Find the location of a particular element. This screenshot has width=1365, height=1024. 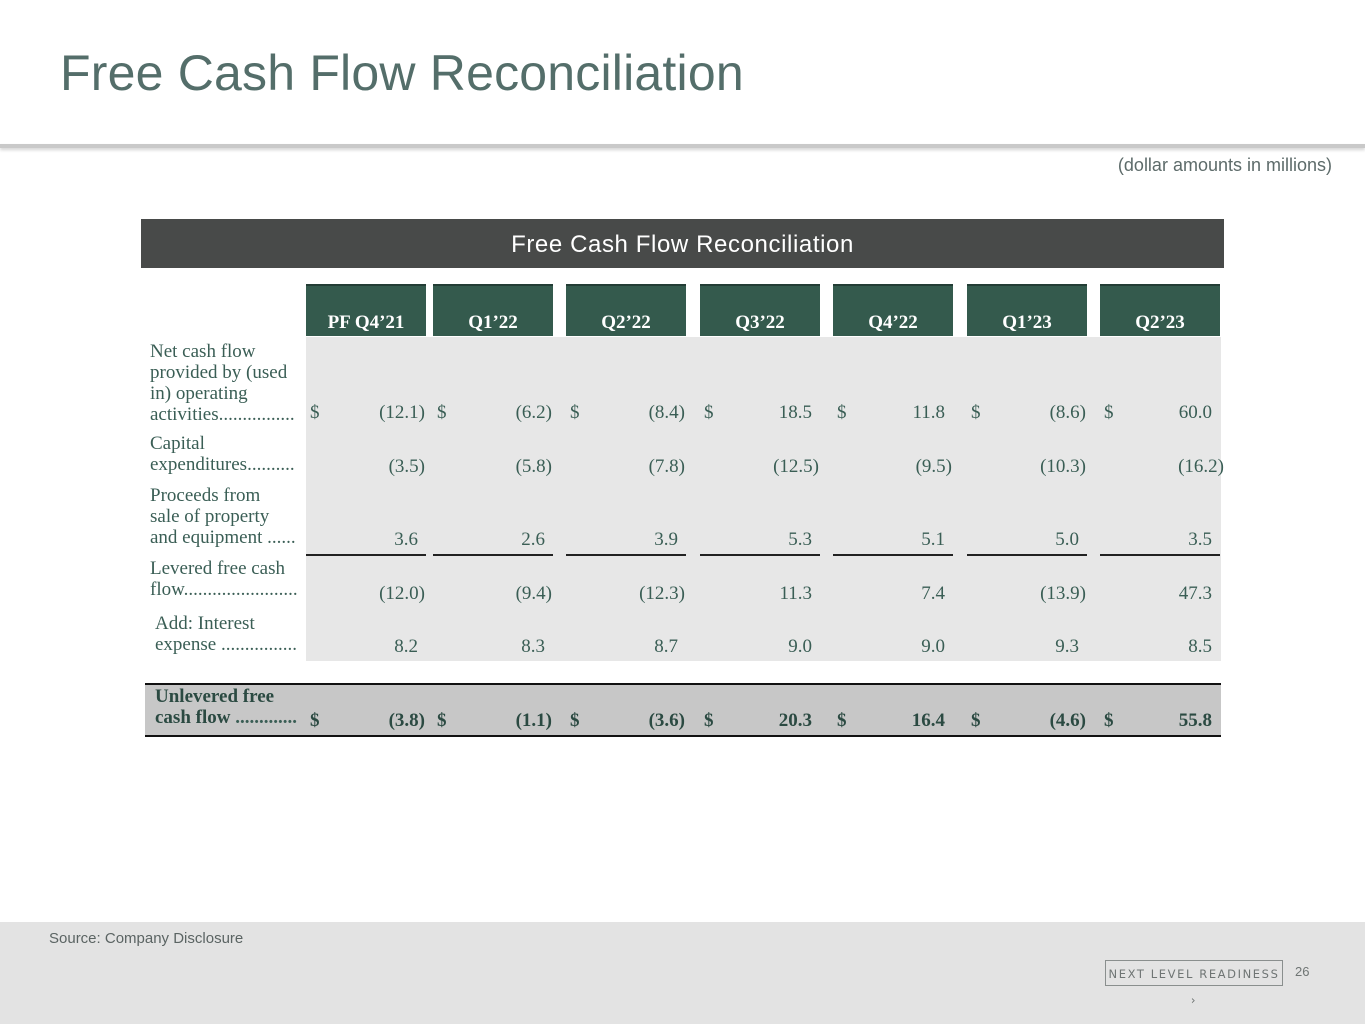

cell-value: 11.3 is located at coordinates (795, 593).